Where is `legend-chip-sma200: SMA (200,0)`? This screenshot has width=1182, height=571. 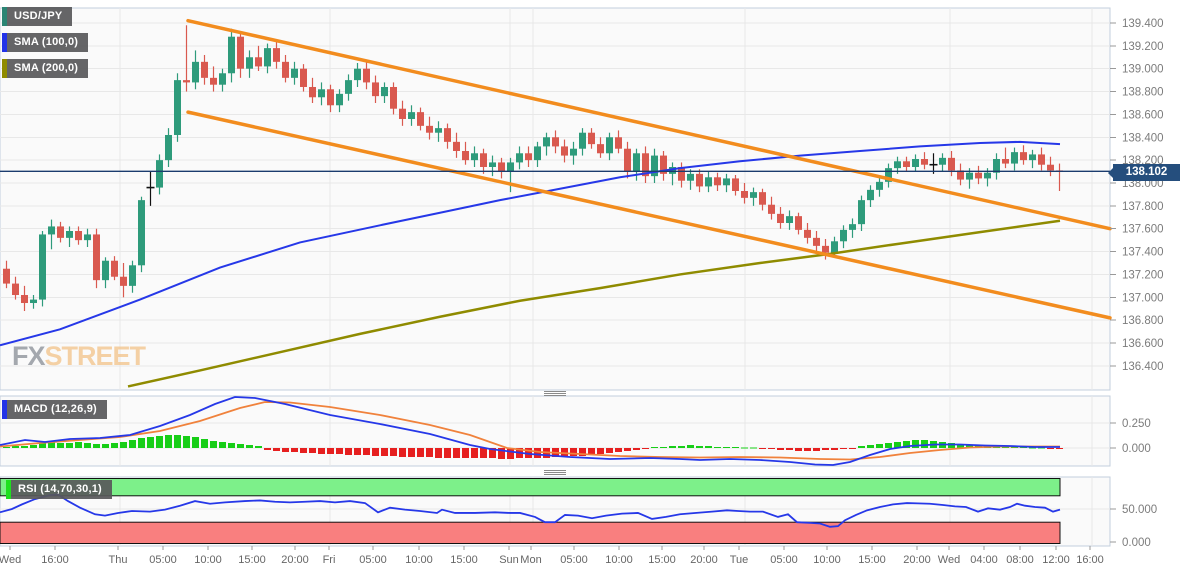
legend-chip-sma200: SMA (200,0) is located at coordinates (45, 68).